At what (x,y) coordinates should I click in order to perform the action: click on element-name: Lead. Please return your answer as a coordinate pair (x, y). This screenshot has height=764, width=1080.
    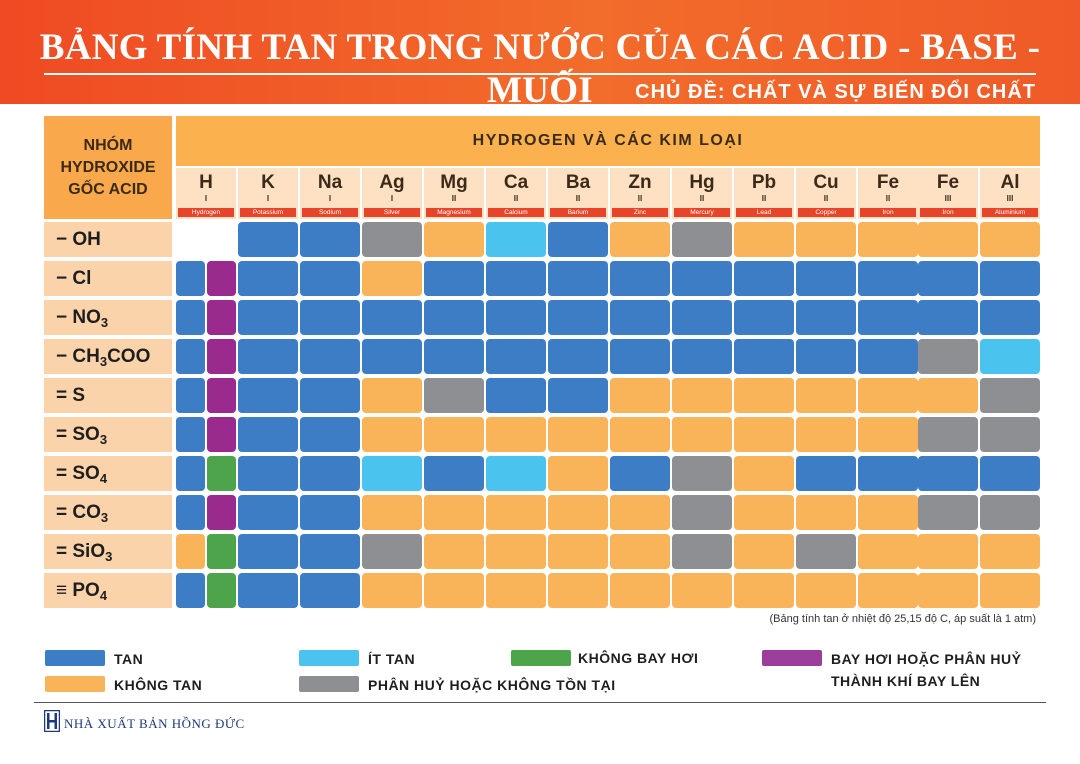
    Looking at the image, I should click on (764, 212).